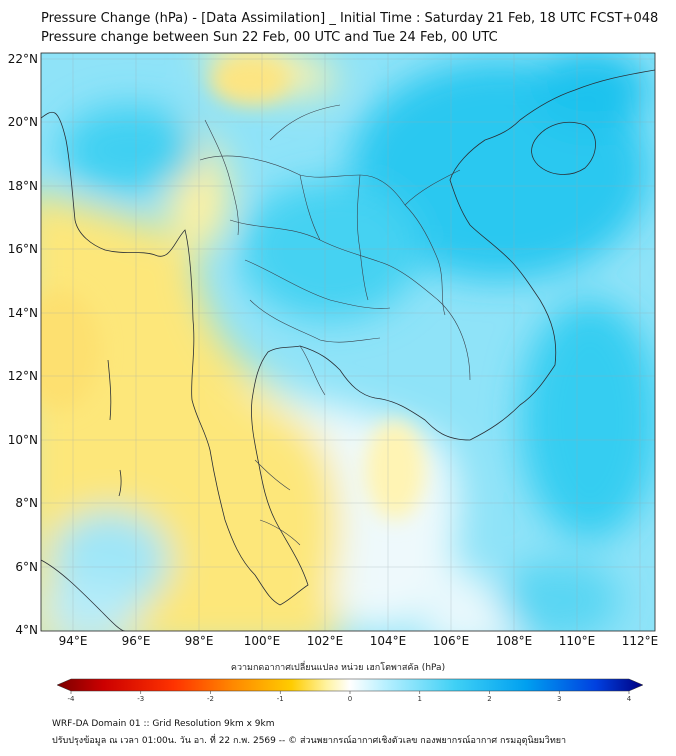 The height and width of the screenshot is (756, 676). I want to click on colorbar-tick: -3, so click(140, 699).